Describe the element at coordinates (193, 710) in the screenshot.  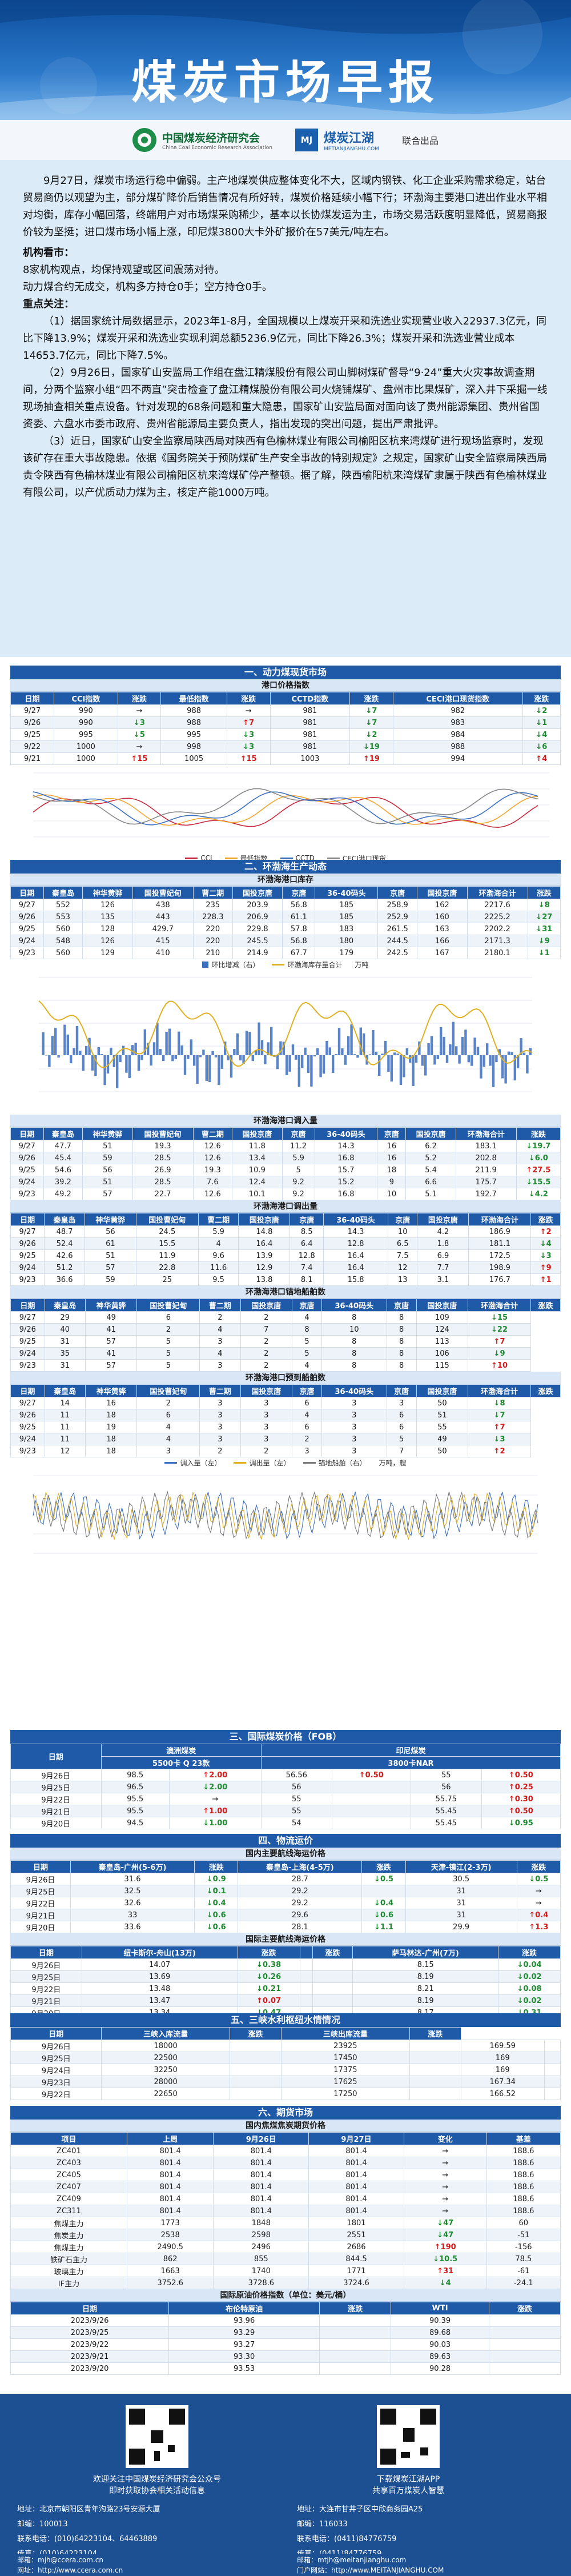
I see `table-cell: 988` at that location.